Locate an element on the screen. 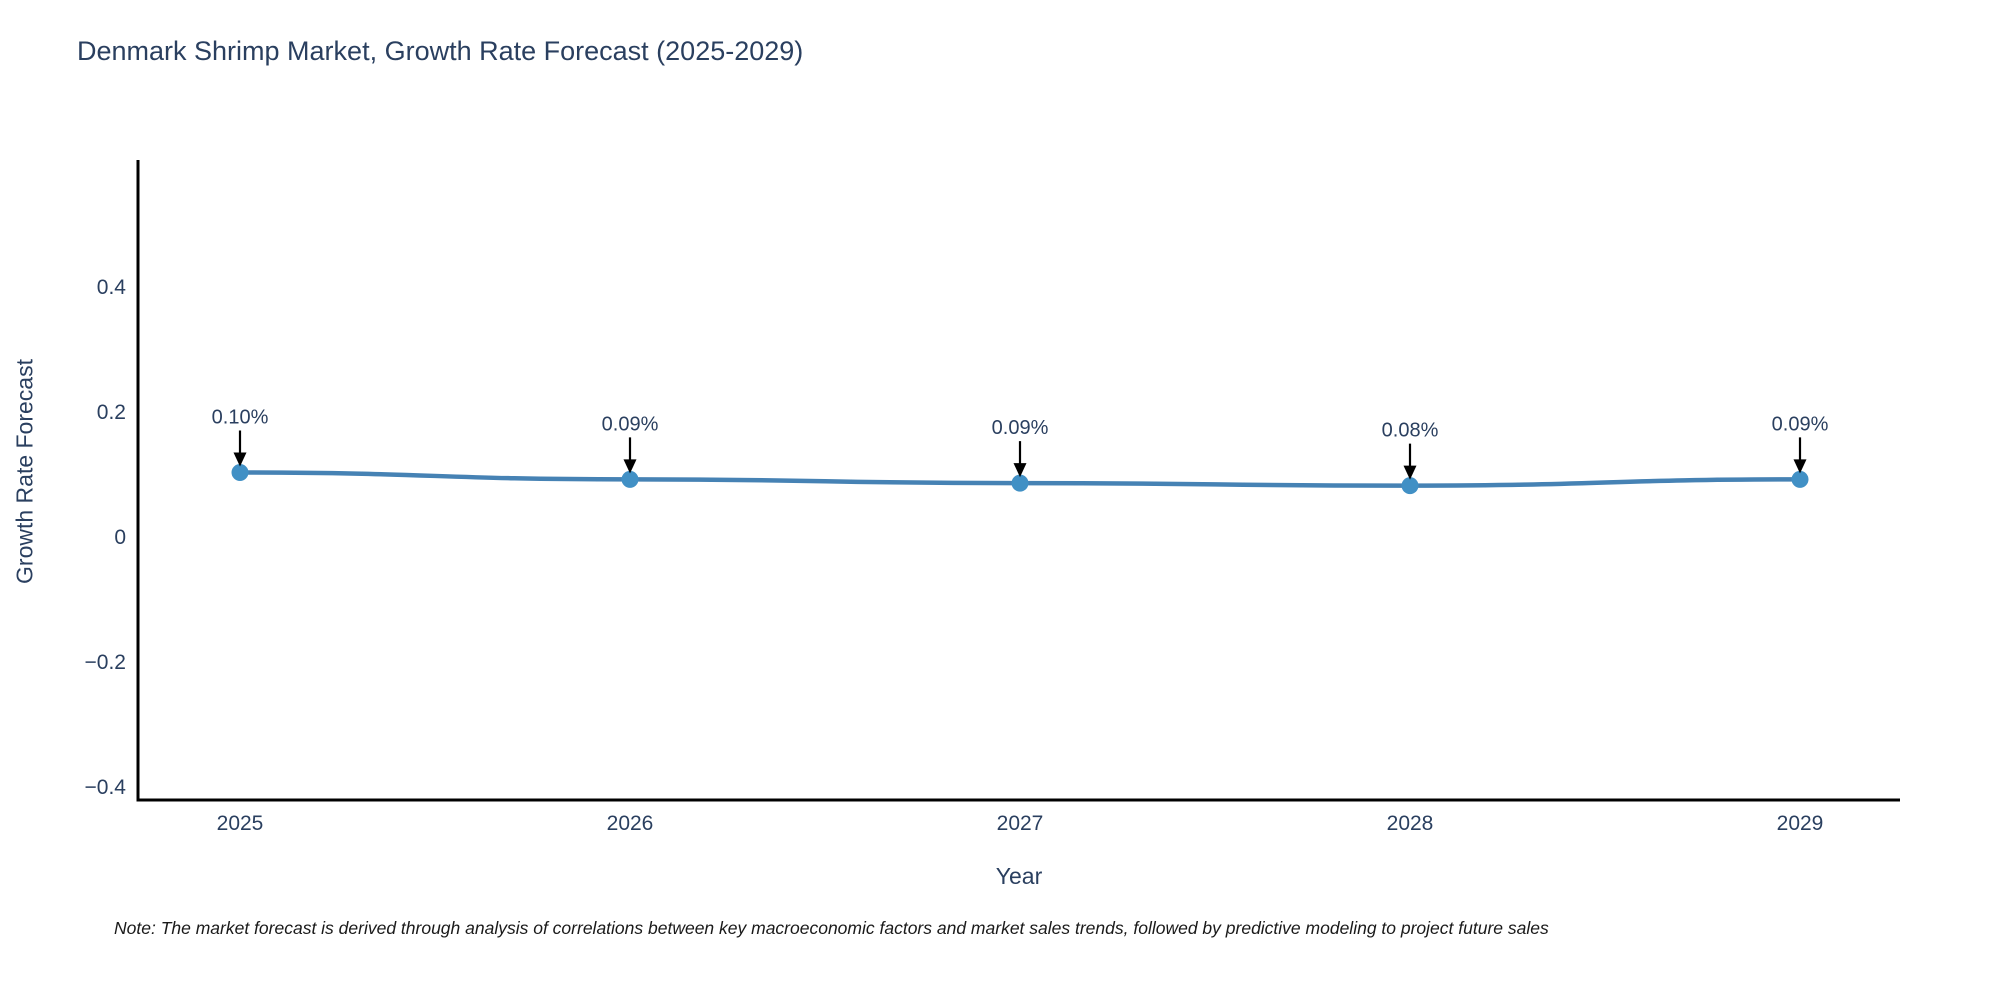 The image size is (2000, 1000). x-tick-label: 2027 is located at coordinates (1020, 823).